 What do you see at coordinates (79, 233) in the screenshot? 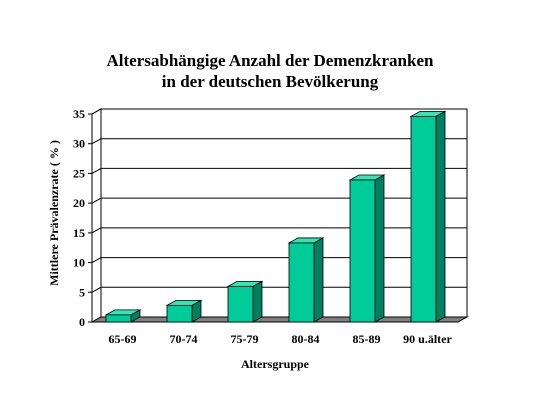
I see `y-tick-label: 15` at bounding box center [79, 233].